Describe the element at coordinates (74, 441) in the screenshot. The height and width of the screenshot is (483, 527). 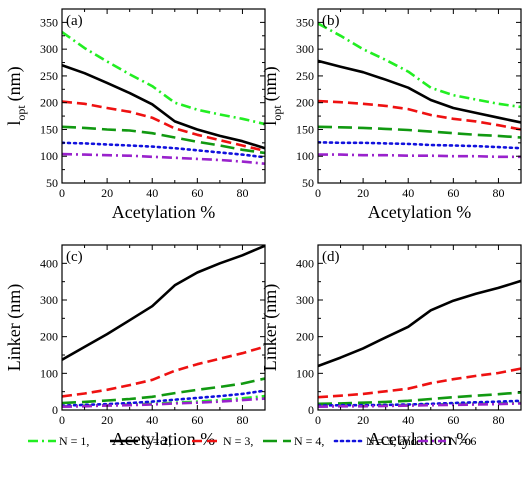
I see `legend-label: N = 1,` at that location.